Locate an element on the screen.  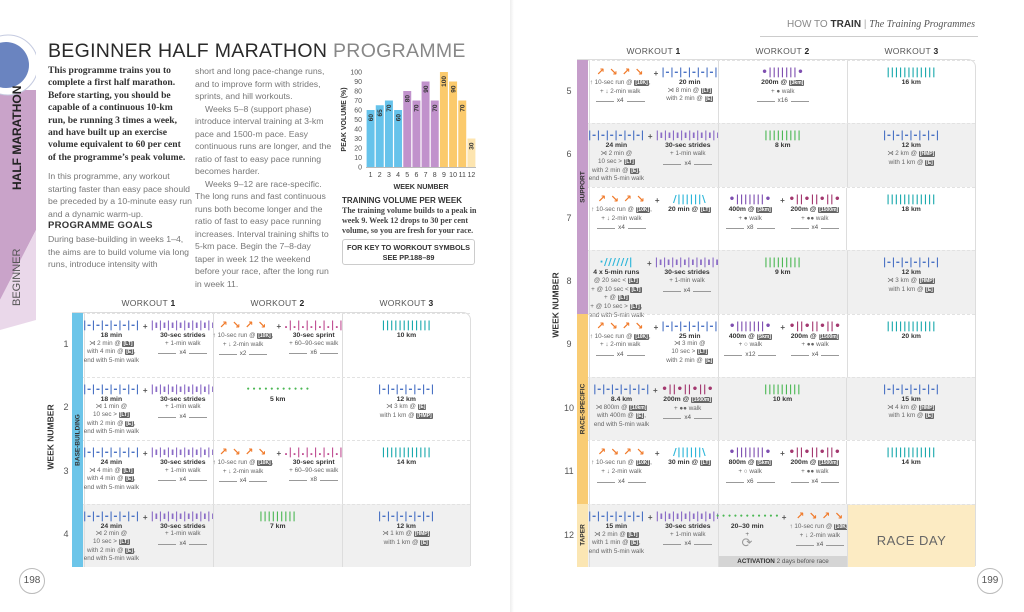
workout-block: |||||||||||| 20 km is located at coordinates (911, 331).